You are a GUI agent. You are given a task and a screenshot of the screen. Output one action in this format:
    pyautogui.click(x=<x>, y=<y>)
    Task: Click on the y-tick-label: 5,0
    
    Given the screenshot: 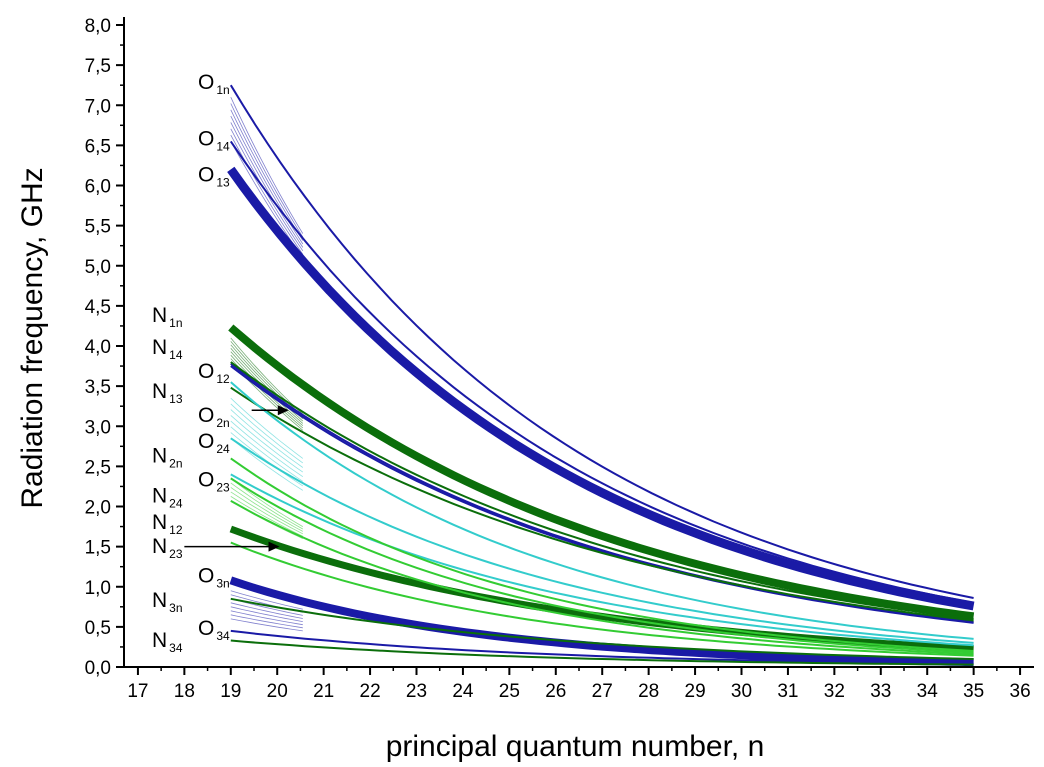 What is the action you would take?
    pyautogui.click(x=98, y=267)
    